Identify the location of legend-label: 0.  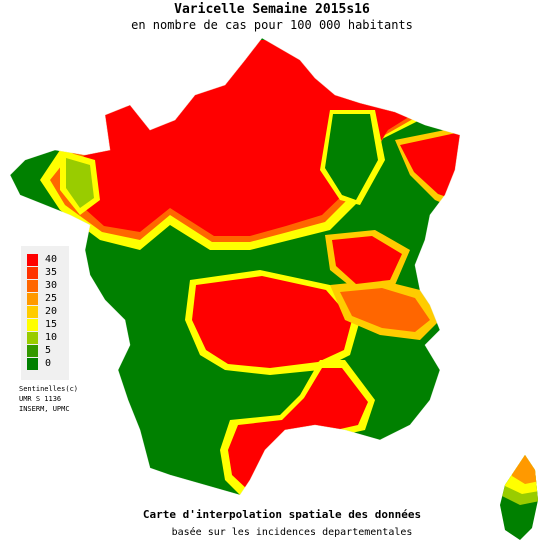
(48, 363).